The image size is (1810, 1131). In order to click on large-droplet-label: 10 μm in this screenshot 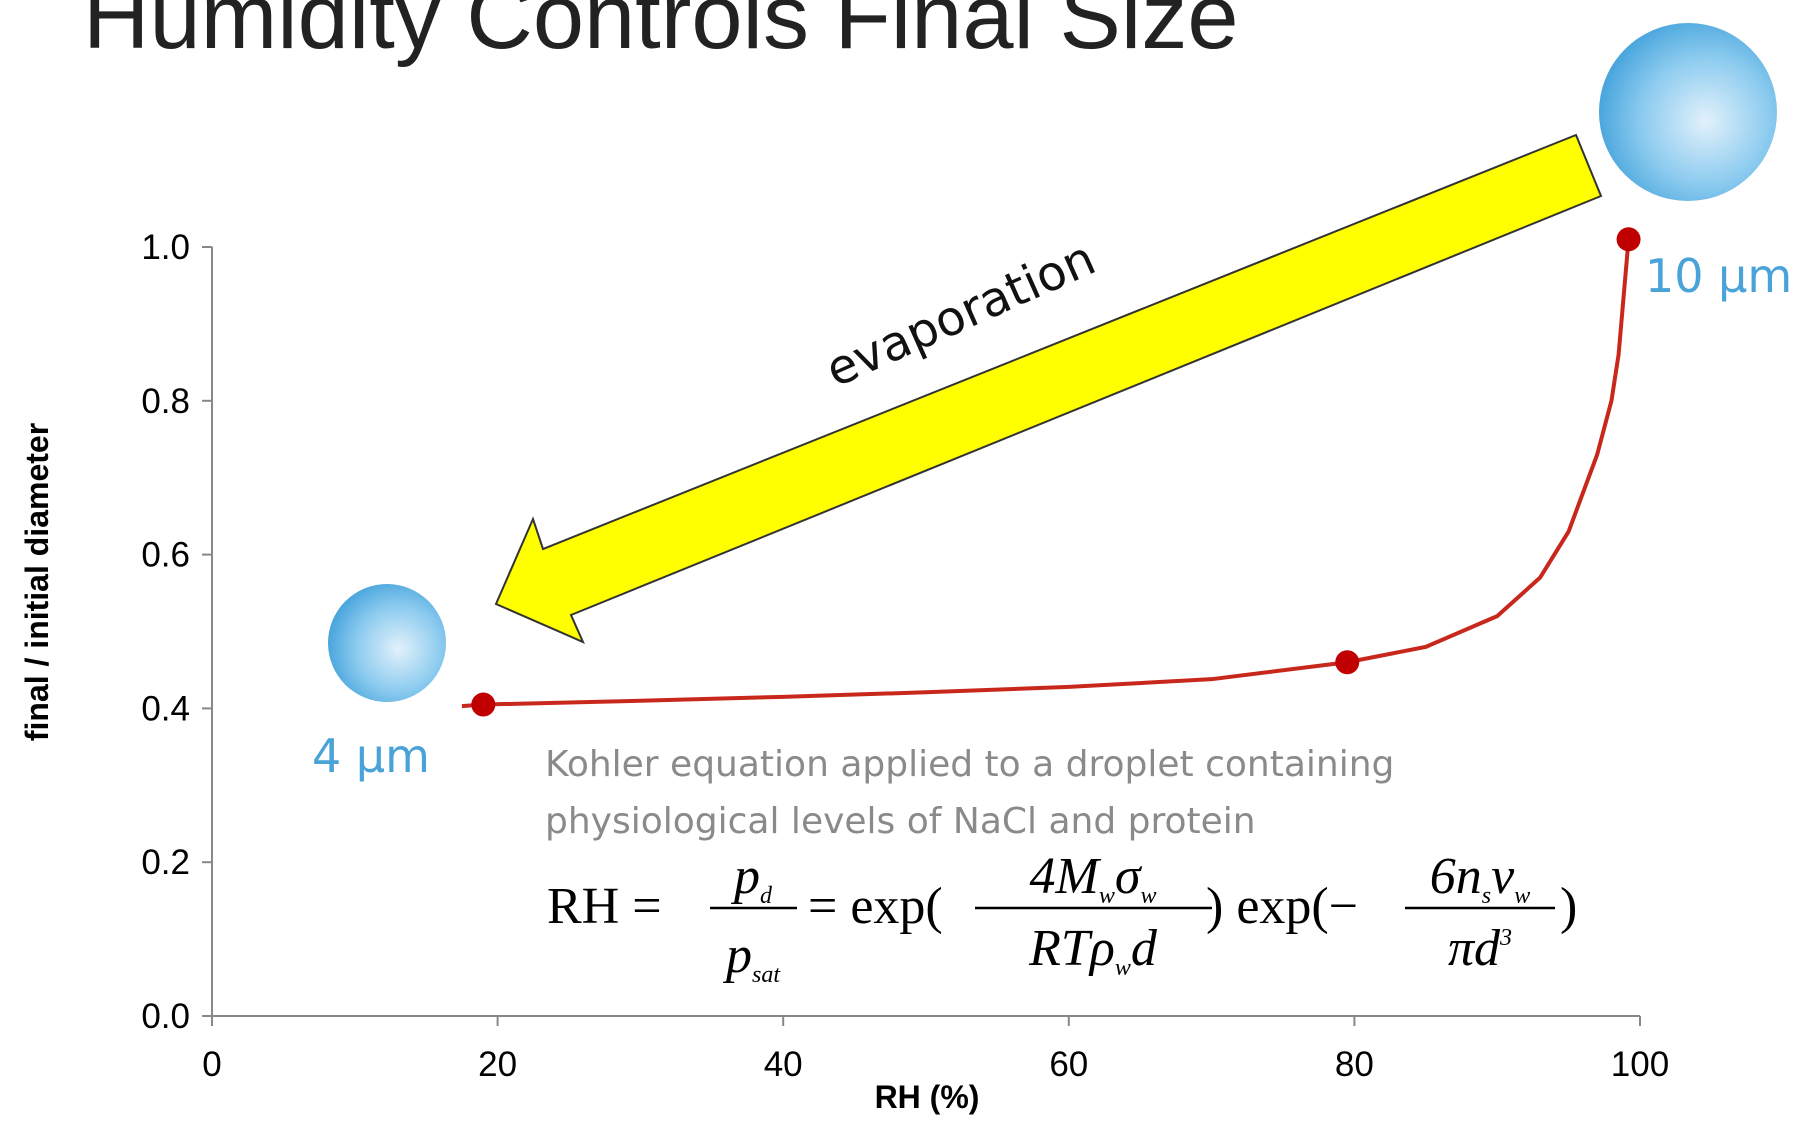, I will do `click(1718, 276)`.